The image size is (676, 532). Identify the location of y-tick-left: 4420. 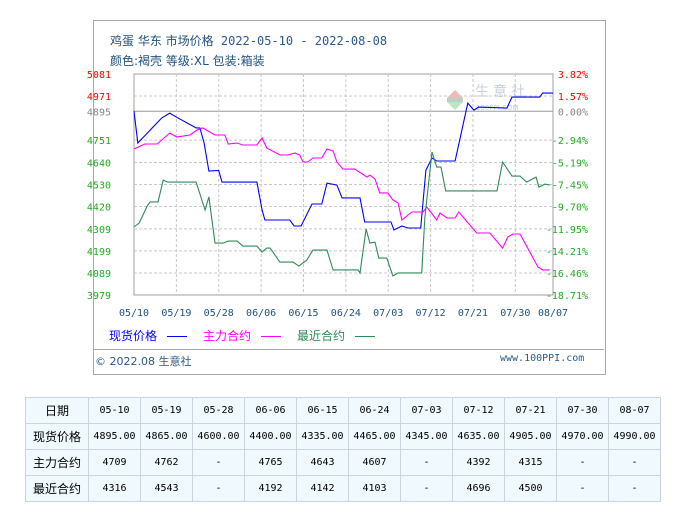
(99, 208).